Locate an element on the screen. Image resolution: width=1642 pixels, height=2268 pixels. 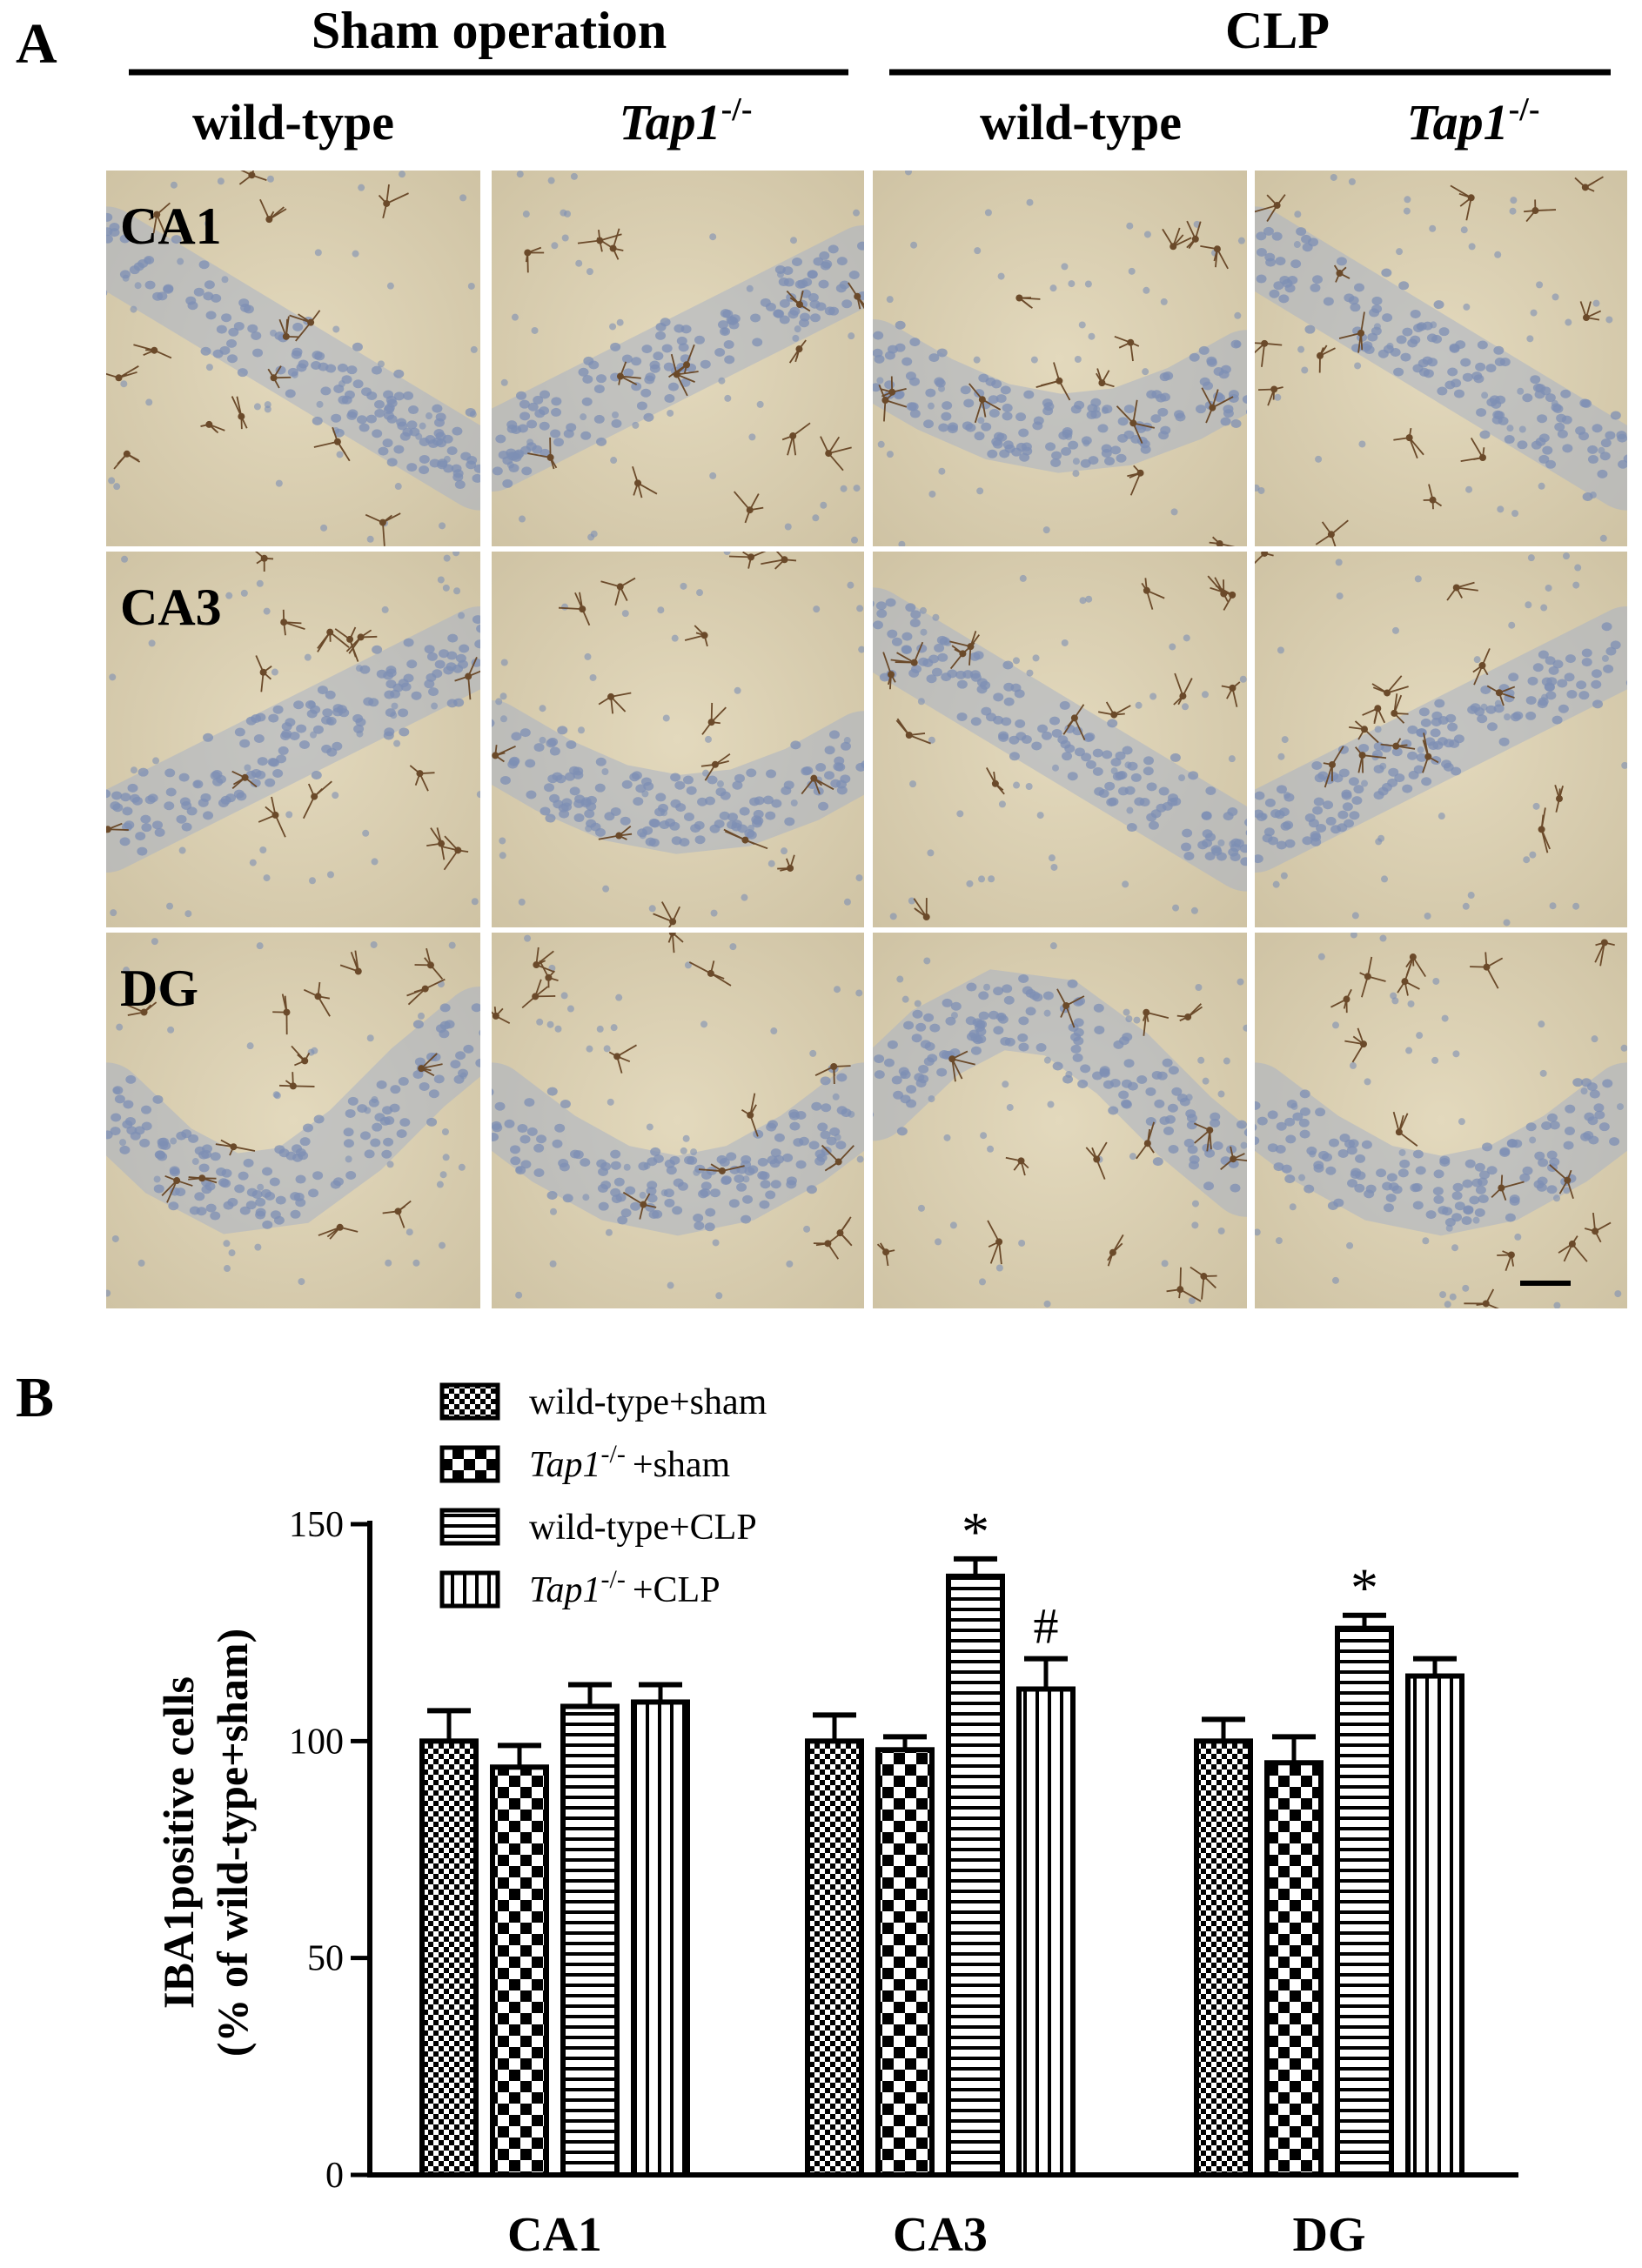
panel-b-label: B is located at coordinates (35, 1398).